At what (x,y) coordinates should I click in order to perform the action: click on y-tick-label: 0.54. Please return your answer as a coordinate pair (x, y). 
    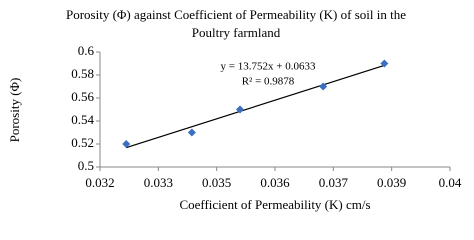
    Looking at the image, I should click on (82, 119).